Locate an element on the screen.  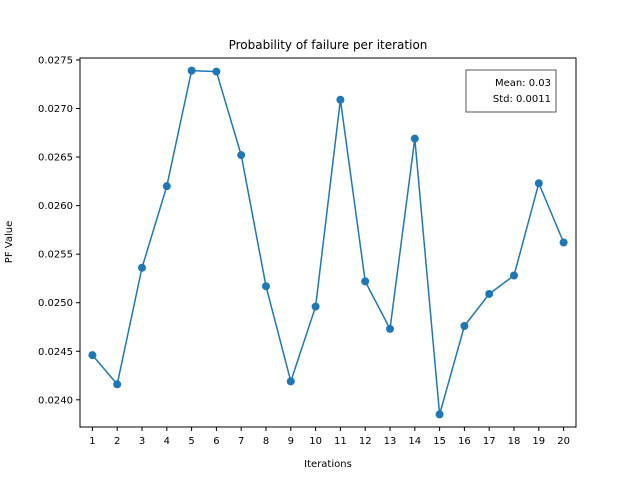
x-tick-label: 14 is located at coordinates (414, 441).